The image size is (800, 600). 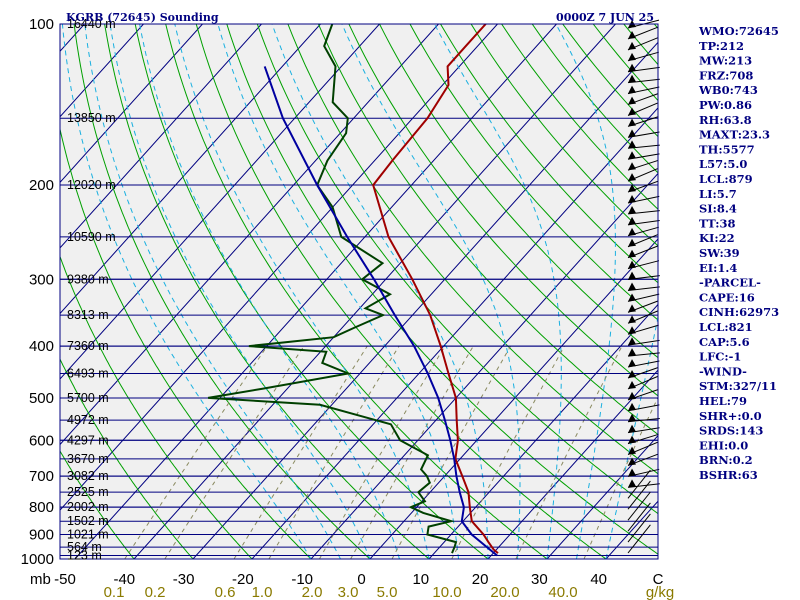 What do you see at coordinates (727, 149) in the screenshot?
I see `sounding-index-label: TH:5577` at bounding box center [727, 149].